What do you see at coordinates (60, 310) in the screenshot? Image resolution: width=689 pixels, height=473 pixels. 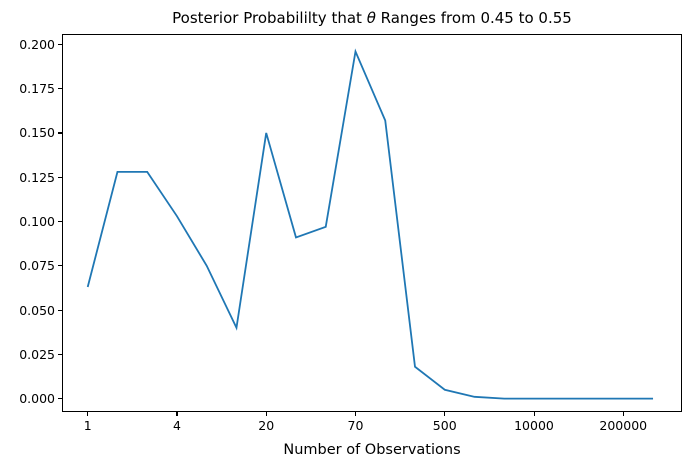 I see `y-tickmark-0.050` at bounding box center [60, 310].